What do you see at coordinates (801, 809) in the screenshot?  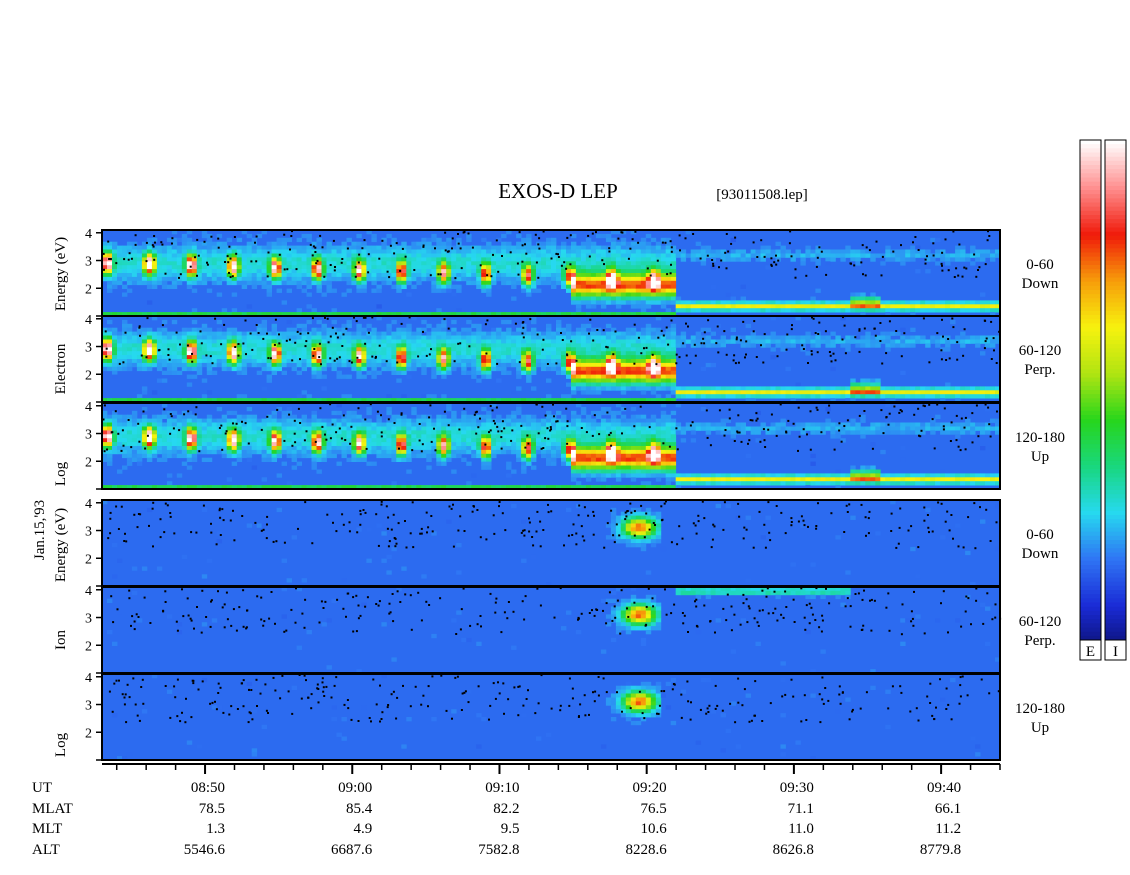 I see `ephemeris-value: 71.1` at bounding box center [801, 809].